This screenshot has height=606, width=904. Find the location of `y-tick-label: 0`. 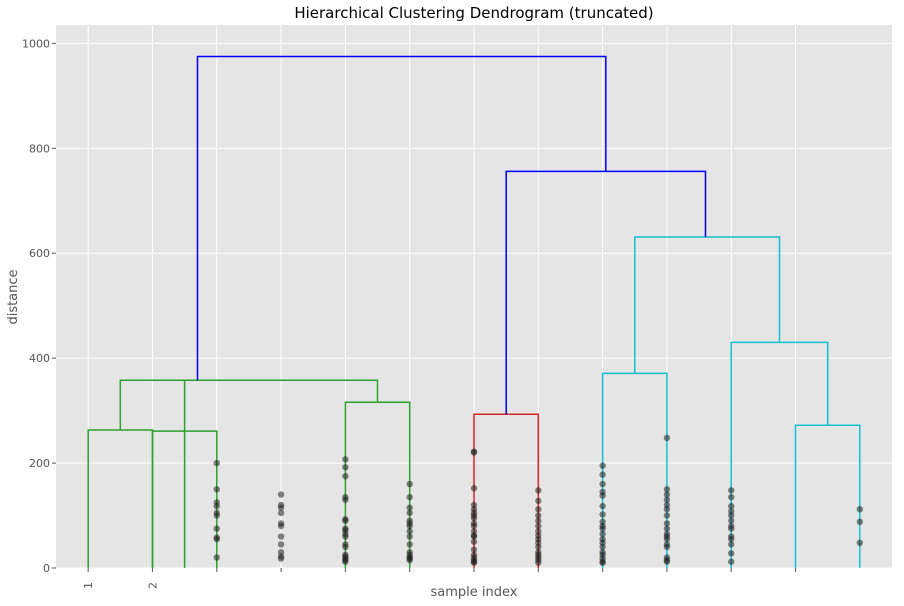

y-tick-label: 0 is located at coordinates (46, 568).